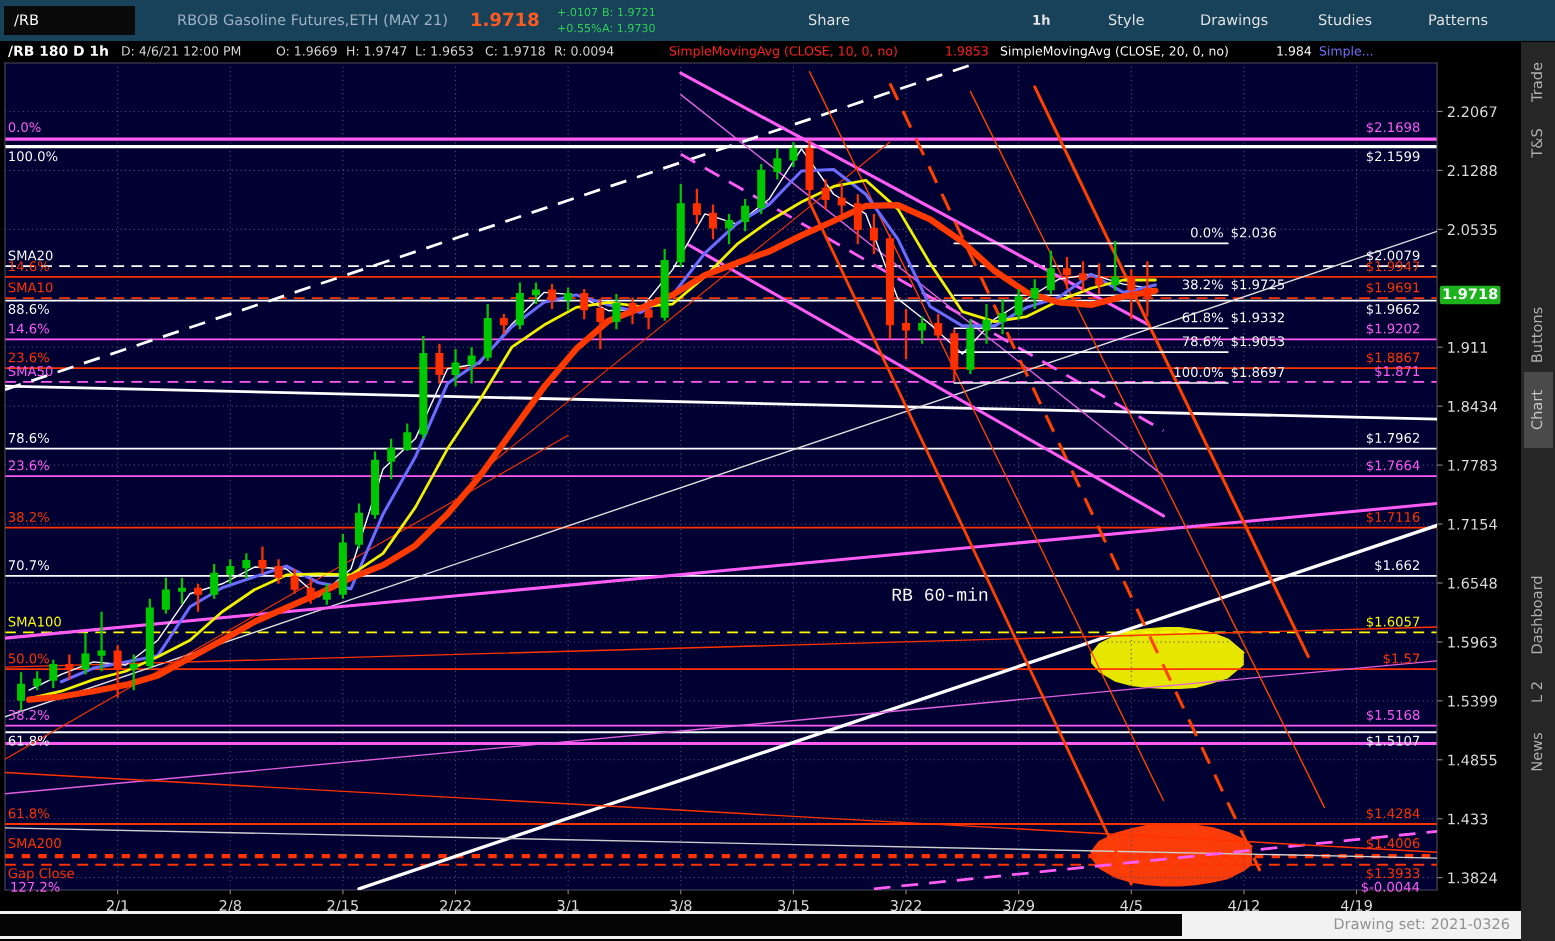 This screenshot has width=1555, height=941. What do you see at coordinates (1472, 171) in the screenshot?
I see `y-tick-label: 2.1288` at bounding box center [1472, 171].